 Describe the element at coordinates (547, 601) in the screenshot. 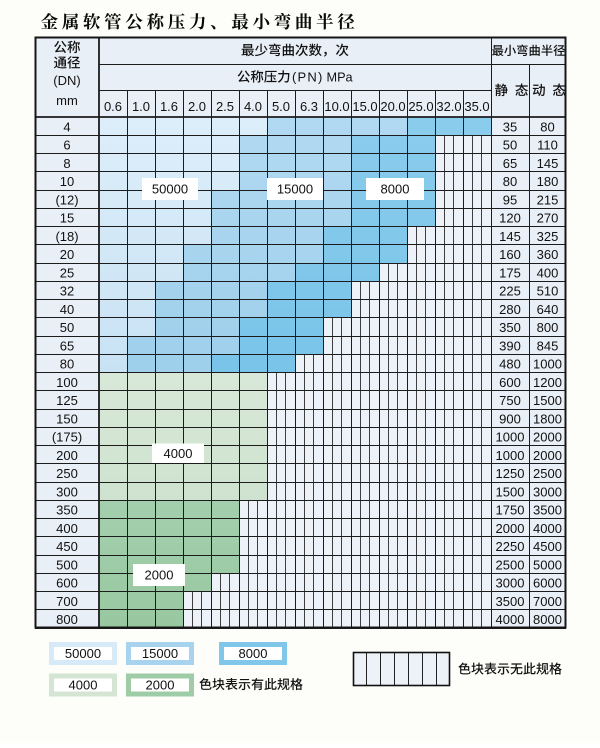

I see `svg-text: 7000` at that location.